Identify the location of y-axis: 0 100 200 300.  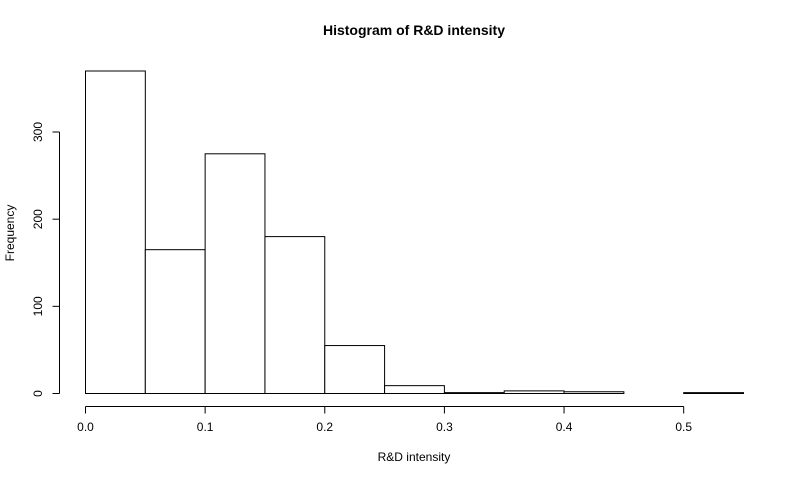
(45, 259).